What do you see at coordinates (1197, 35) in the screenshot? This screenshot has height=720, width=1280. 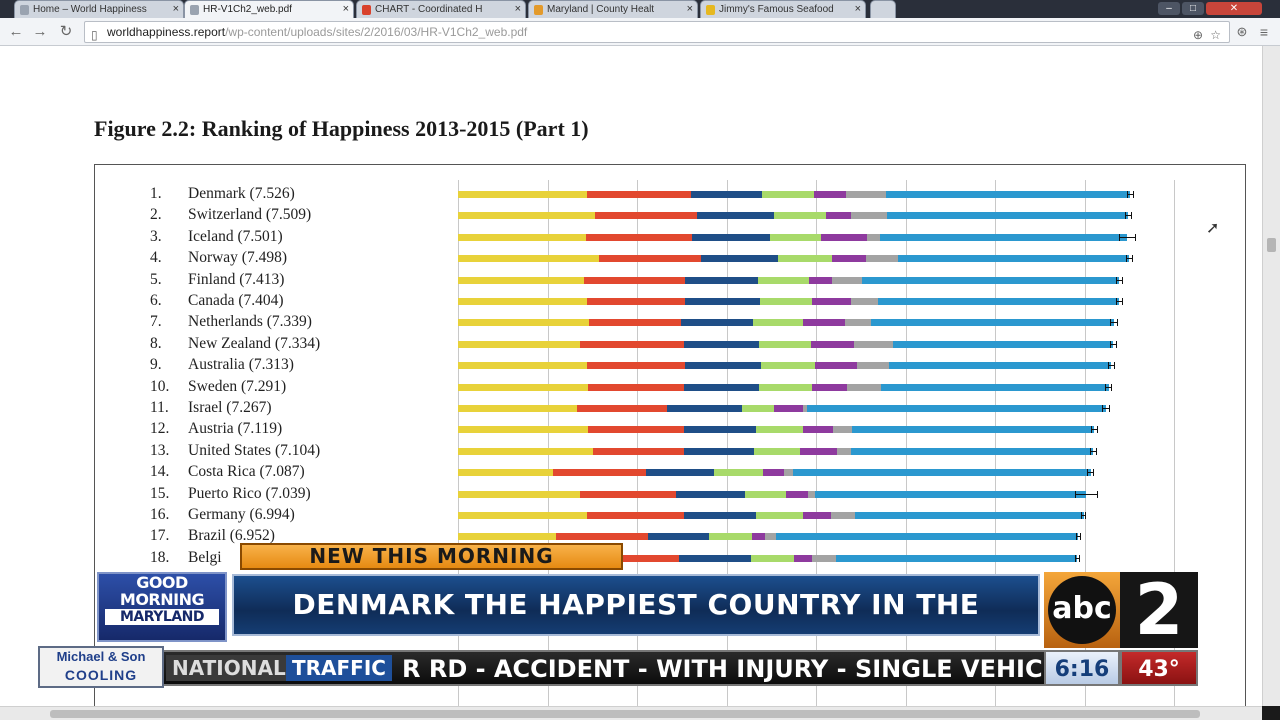 I see `zoom-icon: ⊕` at bounding box center [1197, 35].